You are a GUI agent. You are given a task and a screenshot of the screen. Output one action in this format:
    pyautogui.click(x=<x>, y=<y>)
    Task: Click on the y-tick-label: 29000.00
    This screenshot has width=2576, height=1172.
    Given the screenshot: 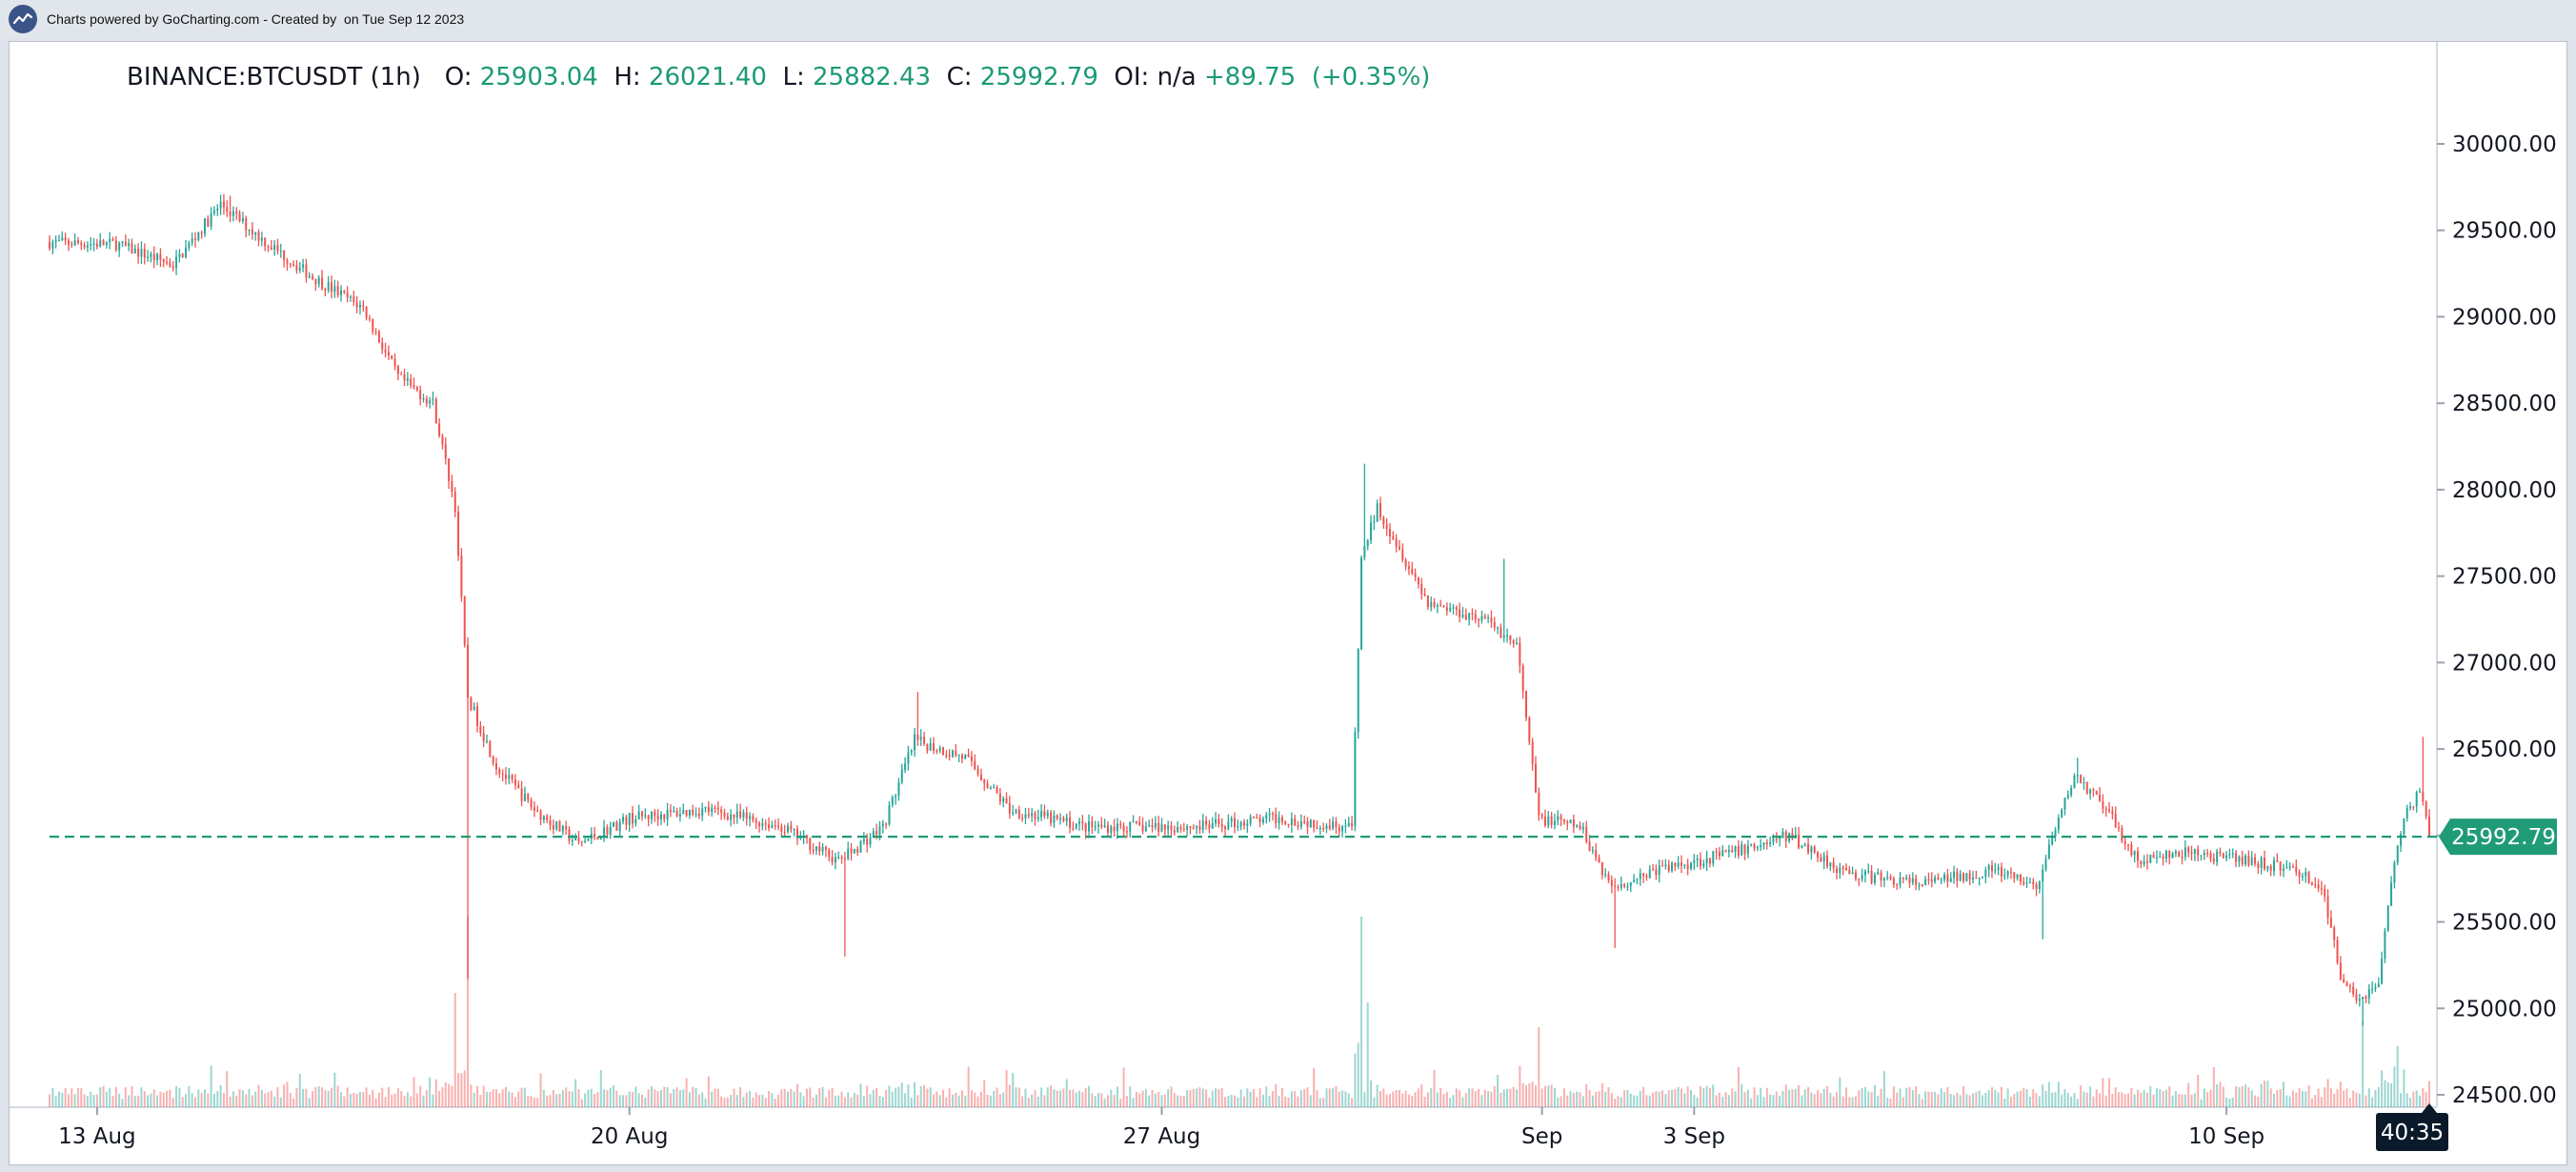 What is the action you would take?
    pyautogui.click(x=2504, y=317)
    